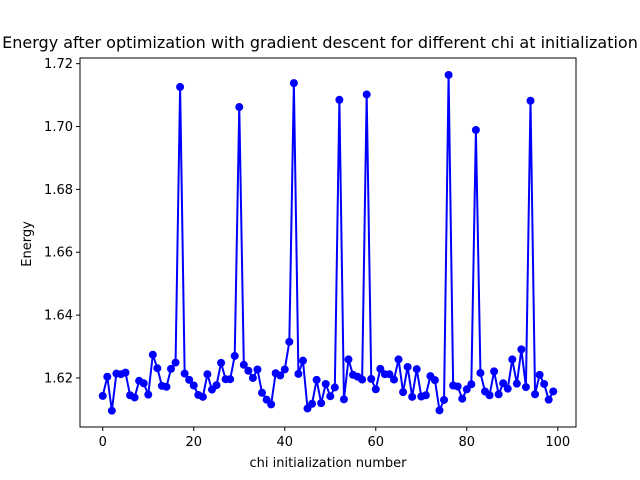 The image size is (640, 480). I want to click on x-tick-label: 60, so click(376, 442).